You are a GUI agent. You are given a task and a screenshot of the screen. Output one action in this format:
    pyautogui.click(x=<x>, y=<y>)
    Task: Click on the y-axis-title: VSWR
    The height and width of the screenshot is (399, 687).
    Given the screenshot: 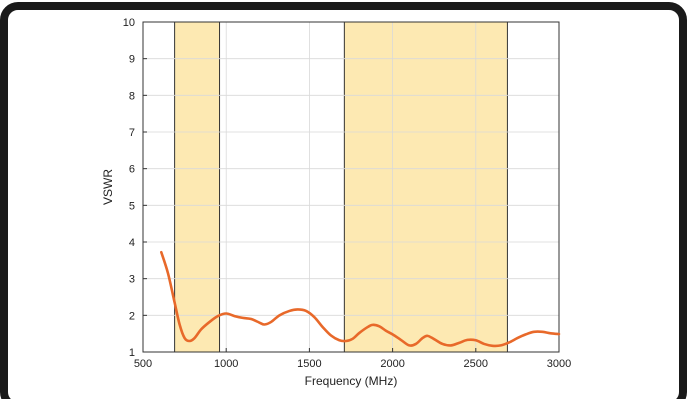 What is the action you would take?
    pyautogui.click(x=108, y=187)
    